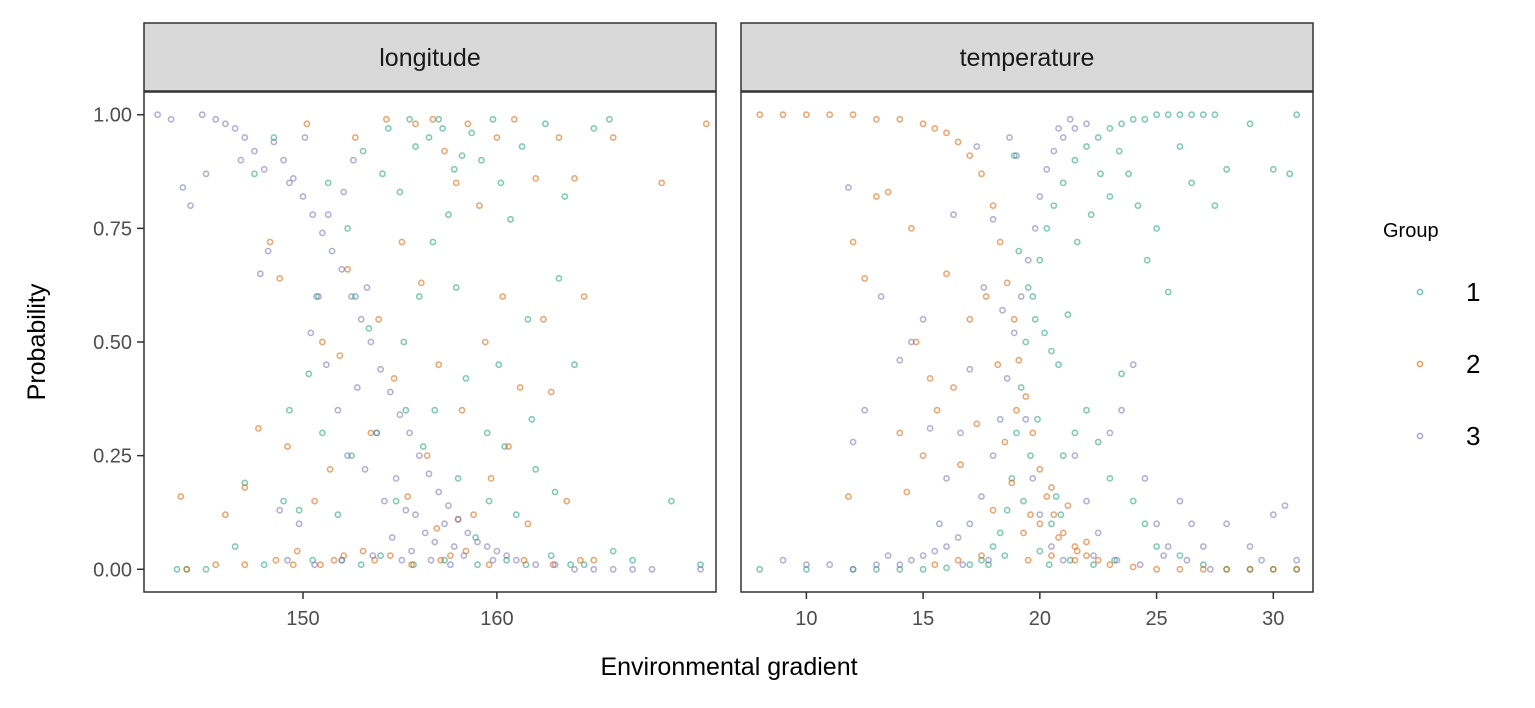 This screenshot has width=1535, height=708. I want to click on legend-label-group-1: 1, so click(1473, 292).